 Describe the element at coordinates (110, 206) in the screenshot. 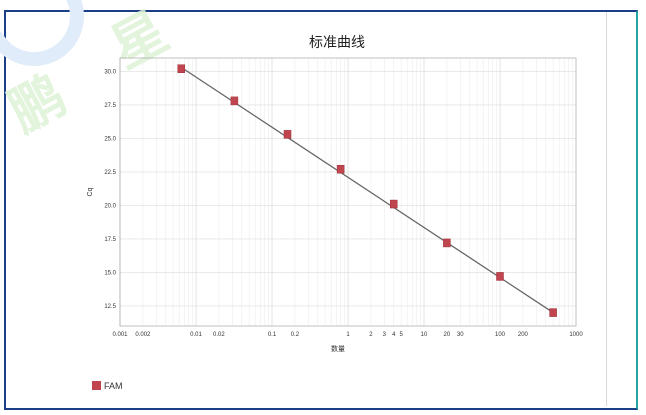

I see `y-tick-label: 20.0` at that location.